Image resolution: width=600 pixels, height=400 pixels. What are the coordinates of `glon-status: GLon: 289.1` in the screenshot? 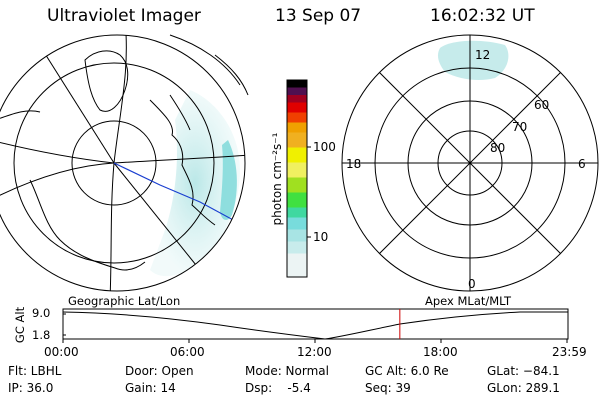 It's located at (523, 388).